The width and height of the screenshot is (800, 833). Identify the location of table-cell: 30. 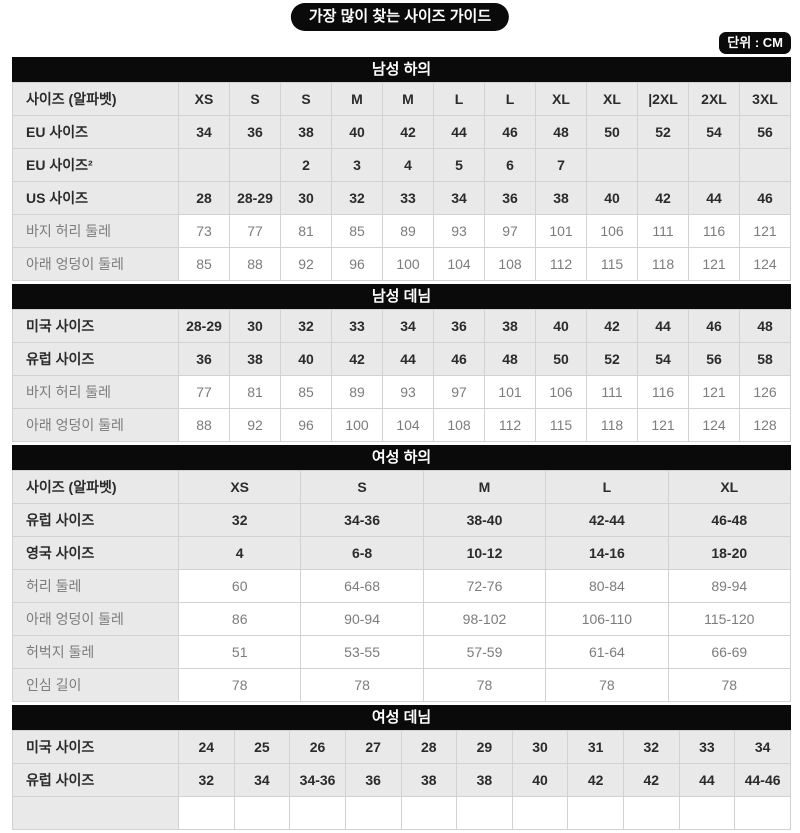
(306, 198).